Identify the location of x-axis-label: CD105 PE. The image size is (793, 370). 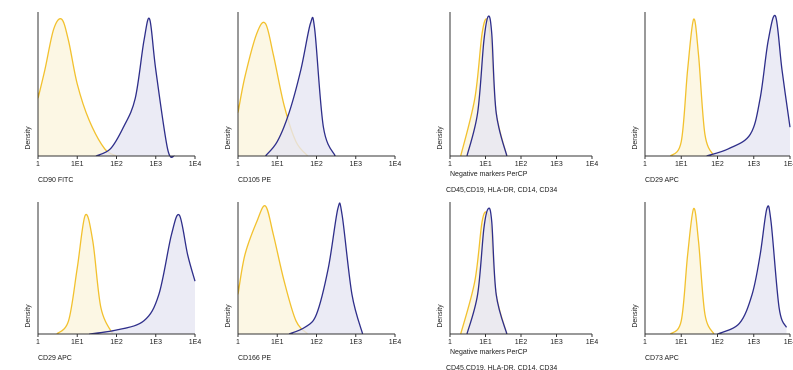
(254, 180).